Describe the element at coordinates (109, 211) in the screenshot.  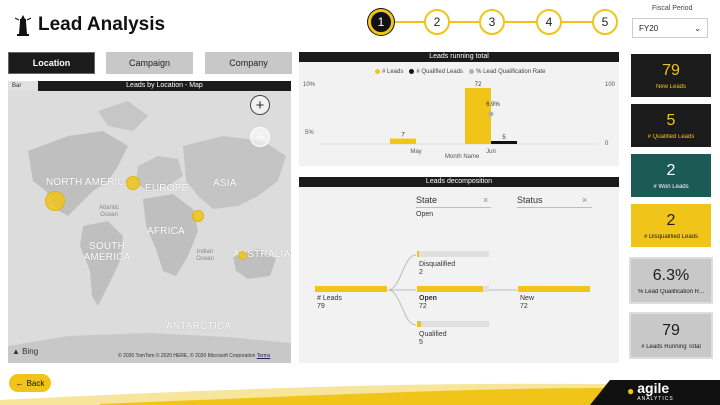
I see `map-label-atlantic: Atlantic Ocean` at that location.